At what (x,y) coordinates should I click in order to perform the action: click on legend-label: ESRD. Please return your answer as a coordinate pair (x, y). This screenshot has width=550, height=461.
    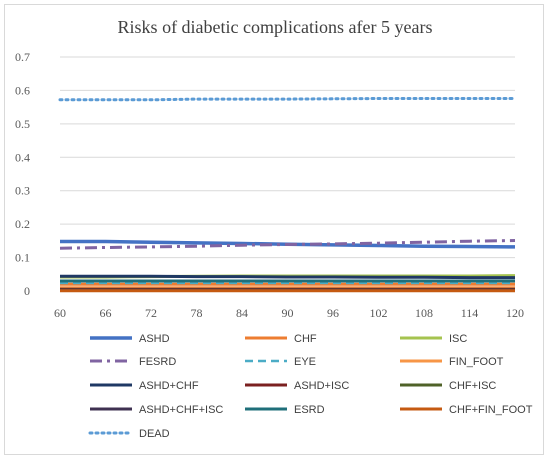
    Looking at the image, I should click on (309, 410).